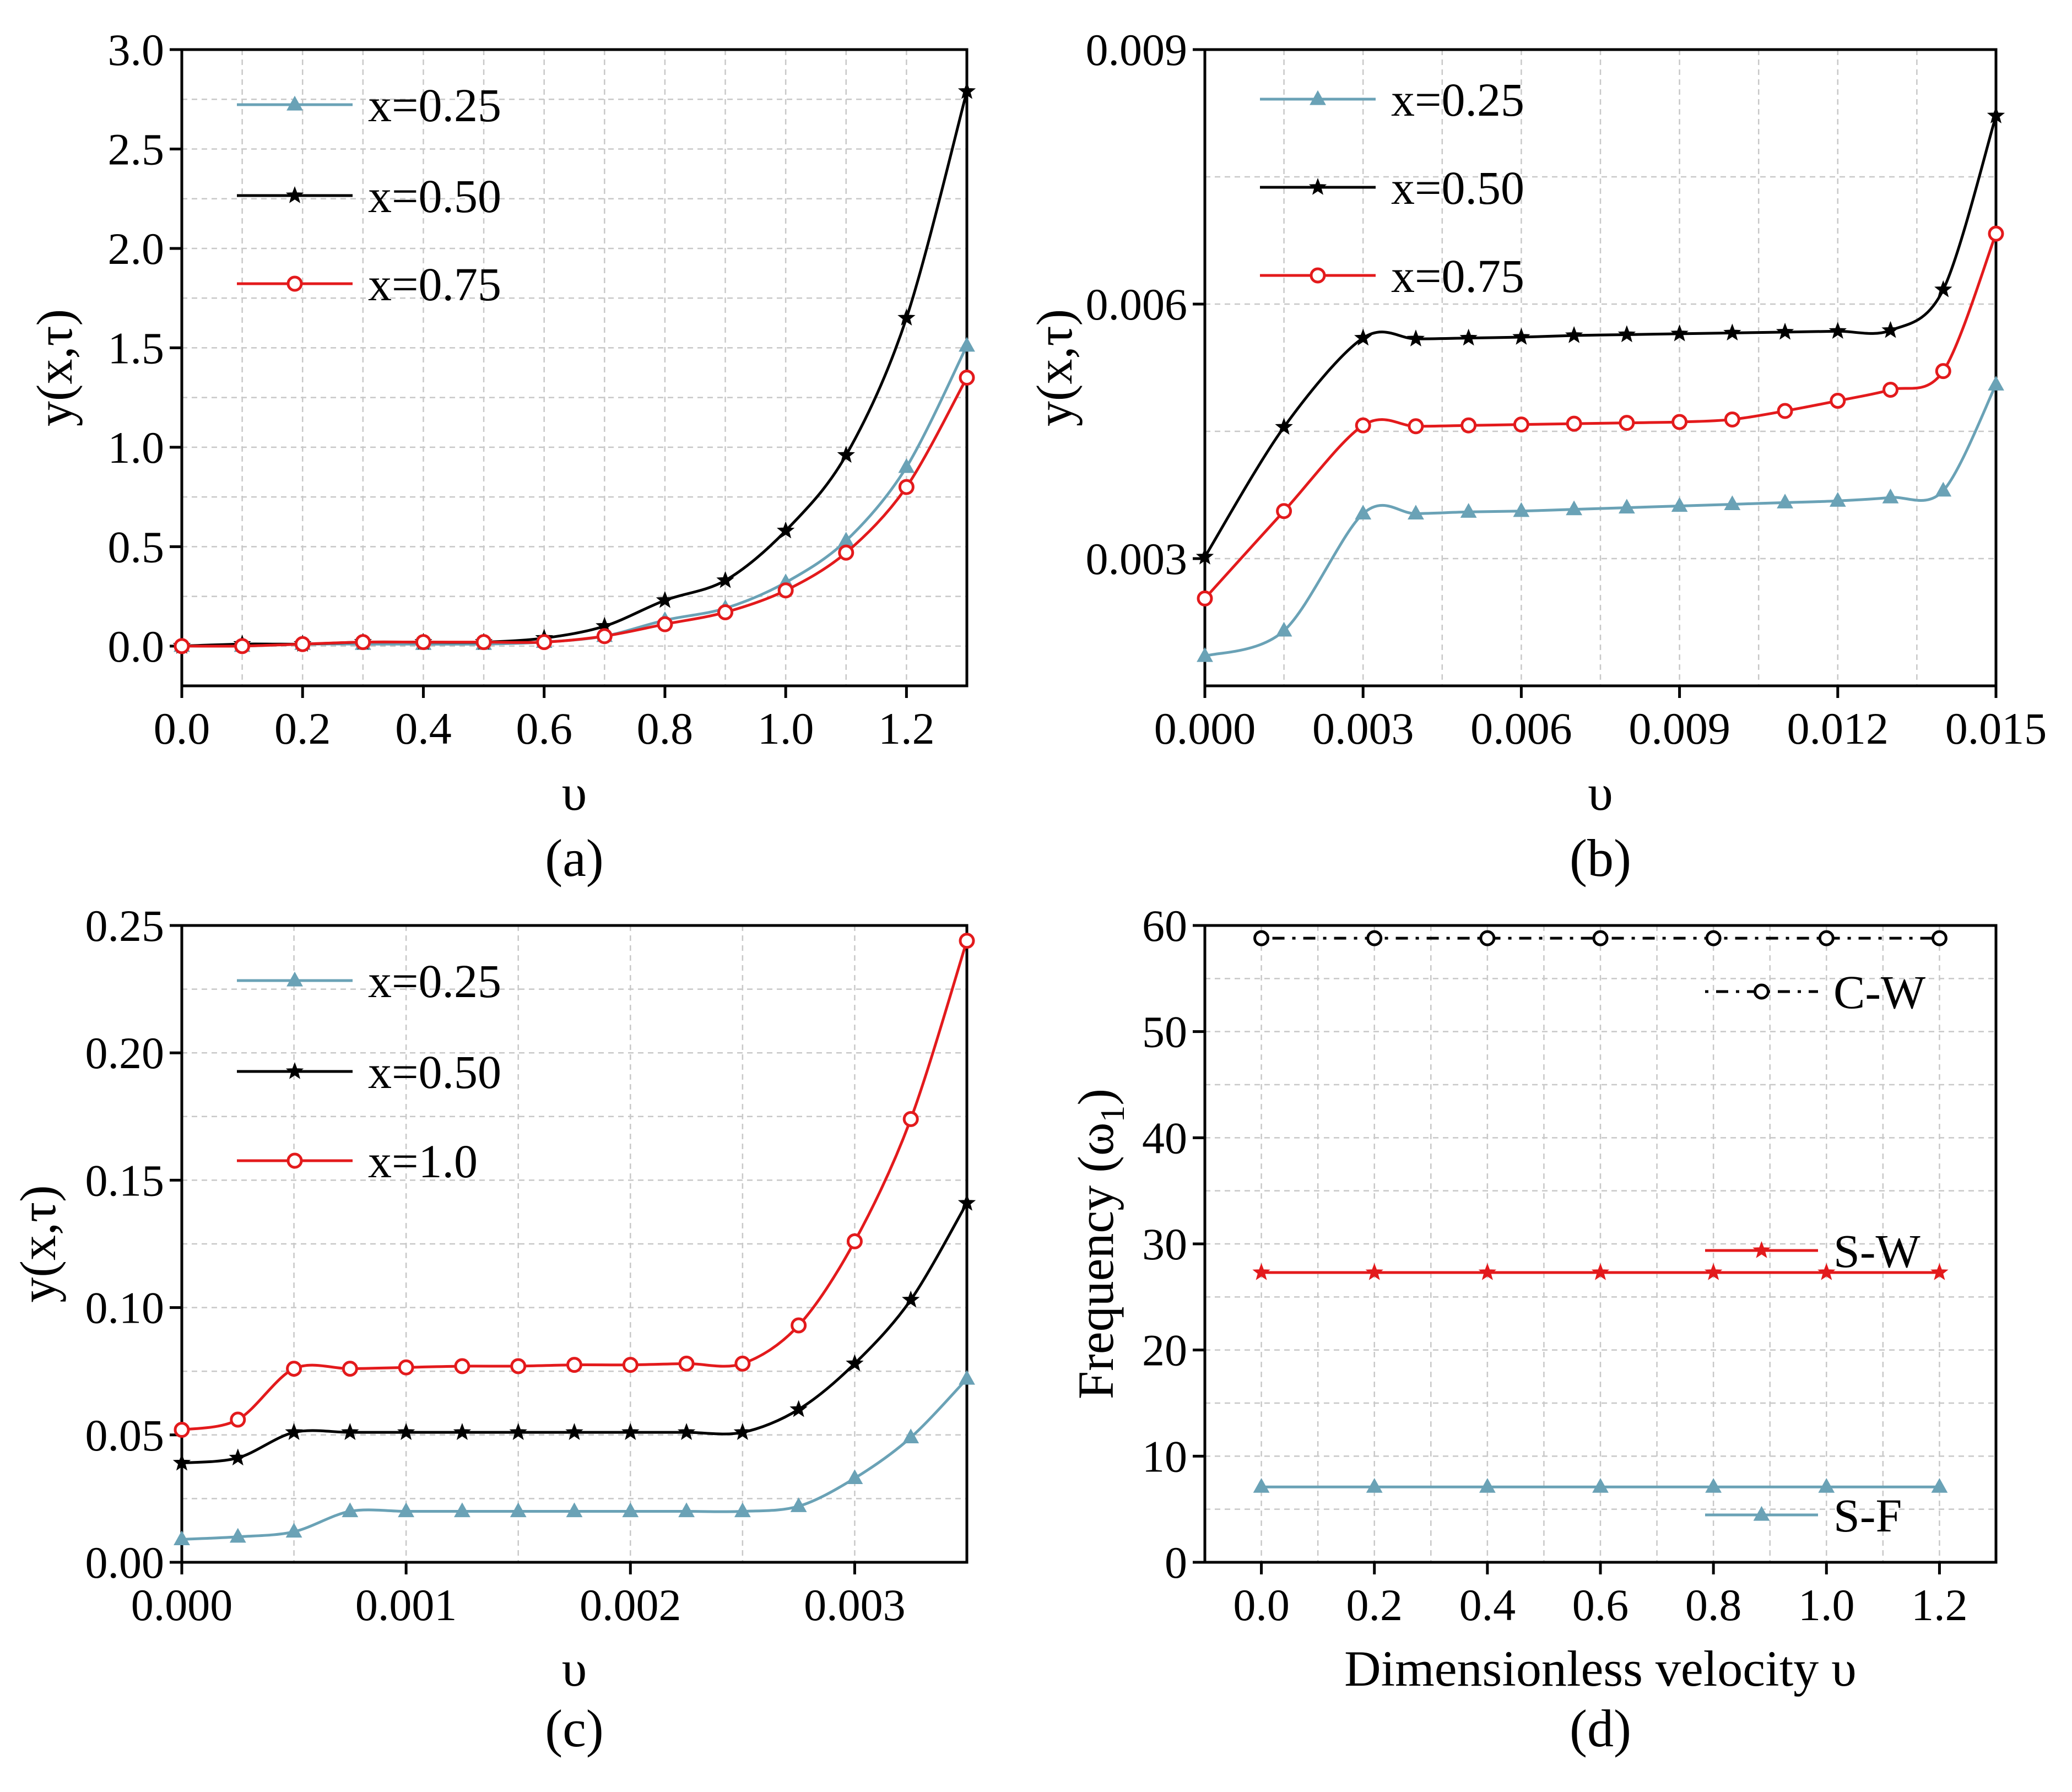 This screenshot has height=1792, width=2072. I want to click on x-tick-label: 0.002, so click(630, 1605).